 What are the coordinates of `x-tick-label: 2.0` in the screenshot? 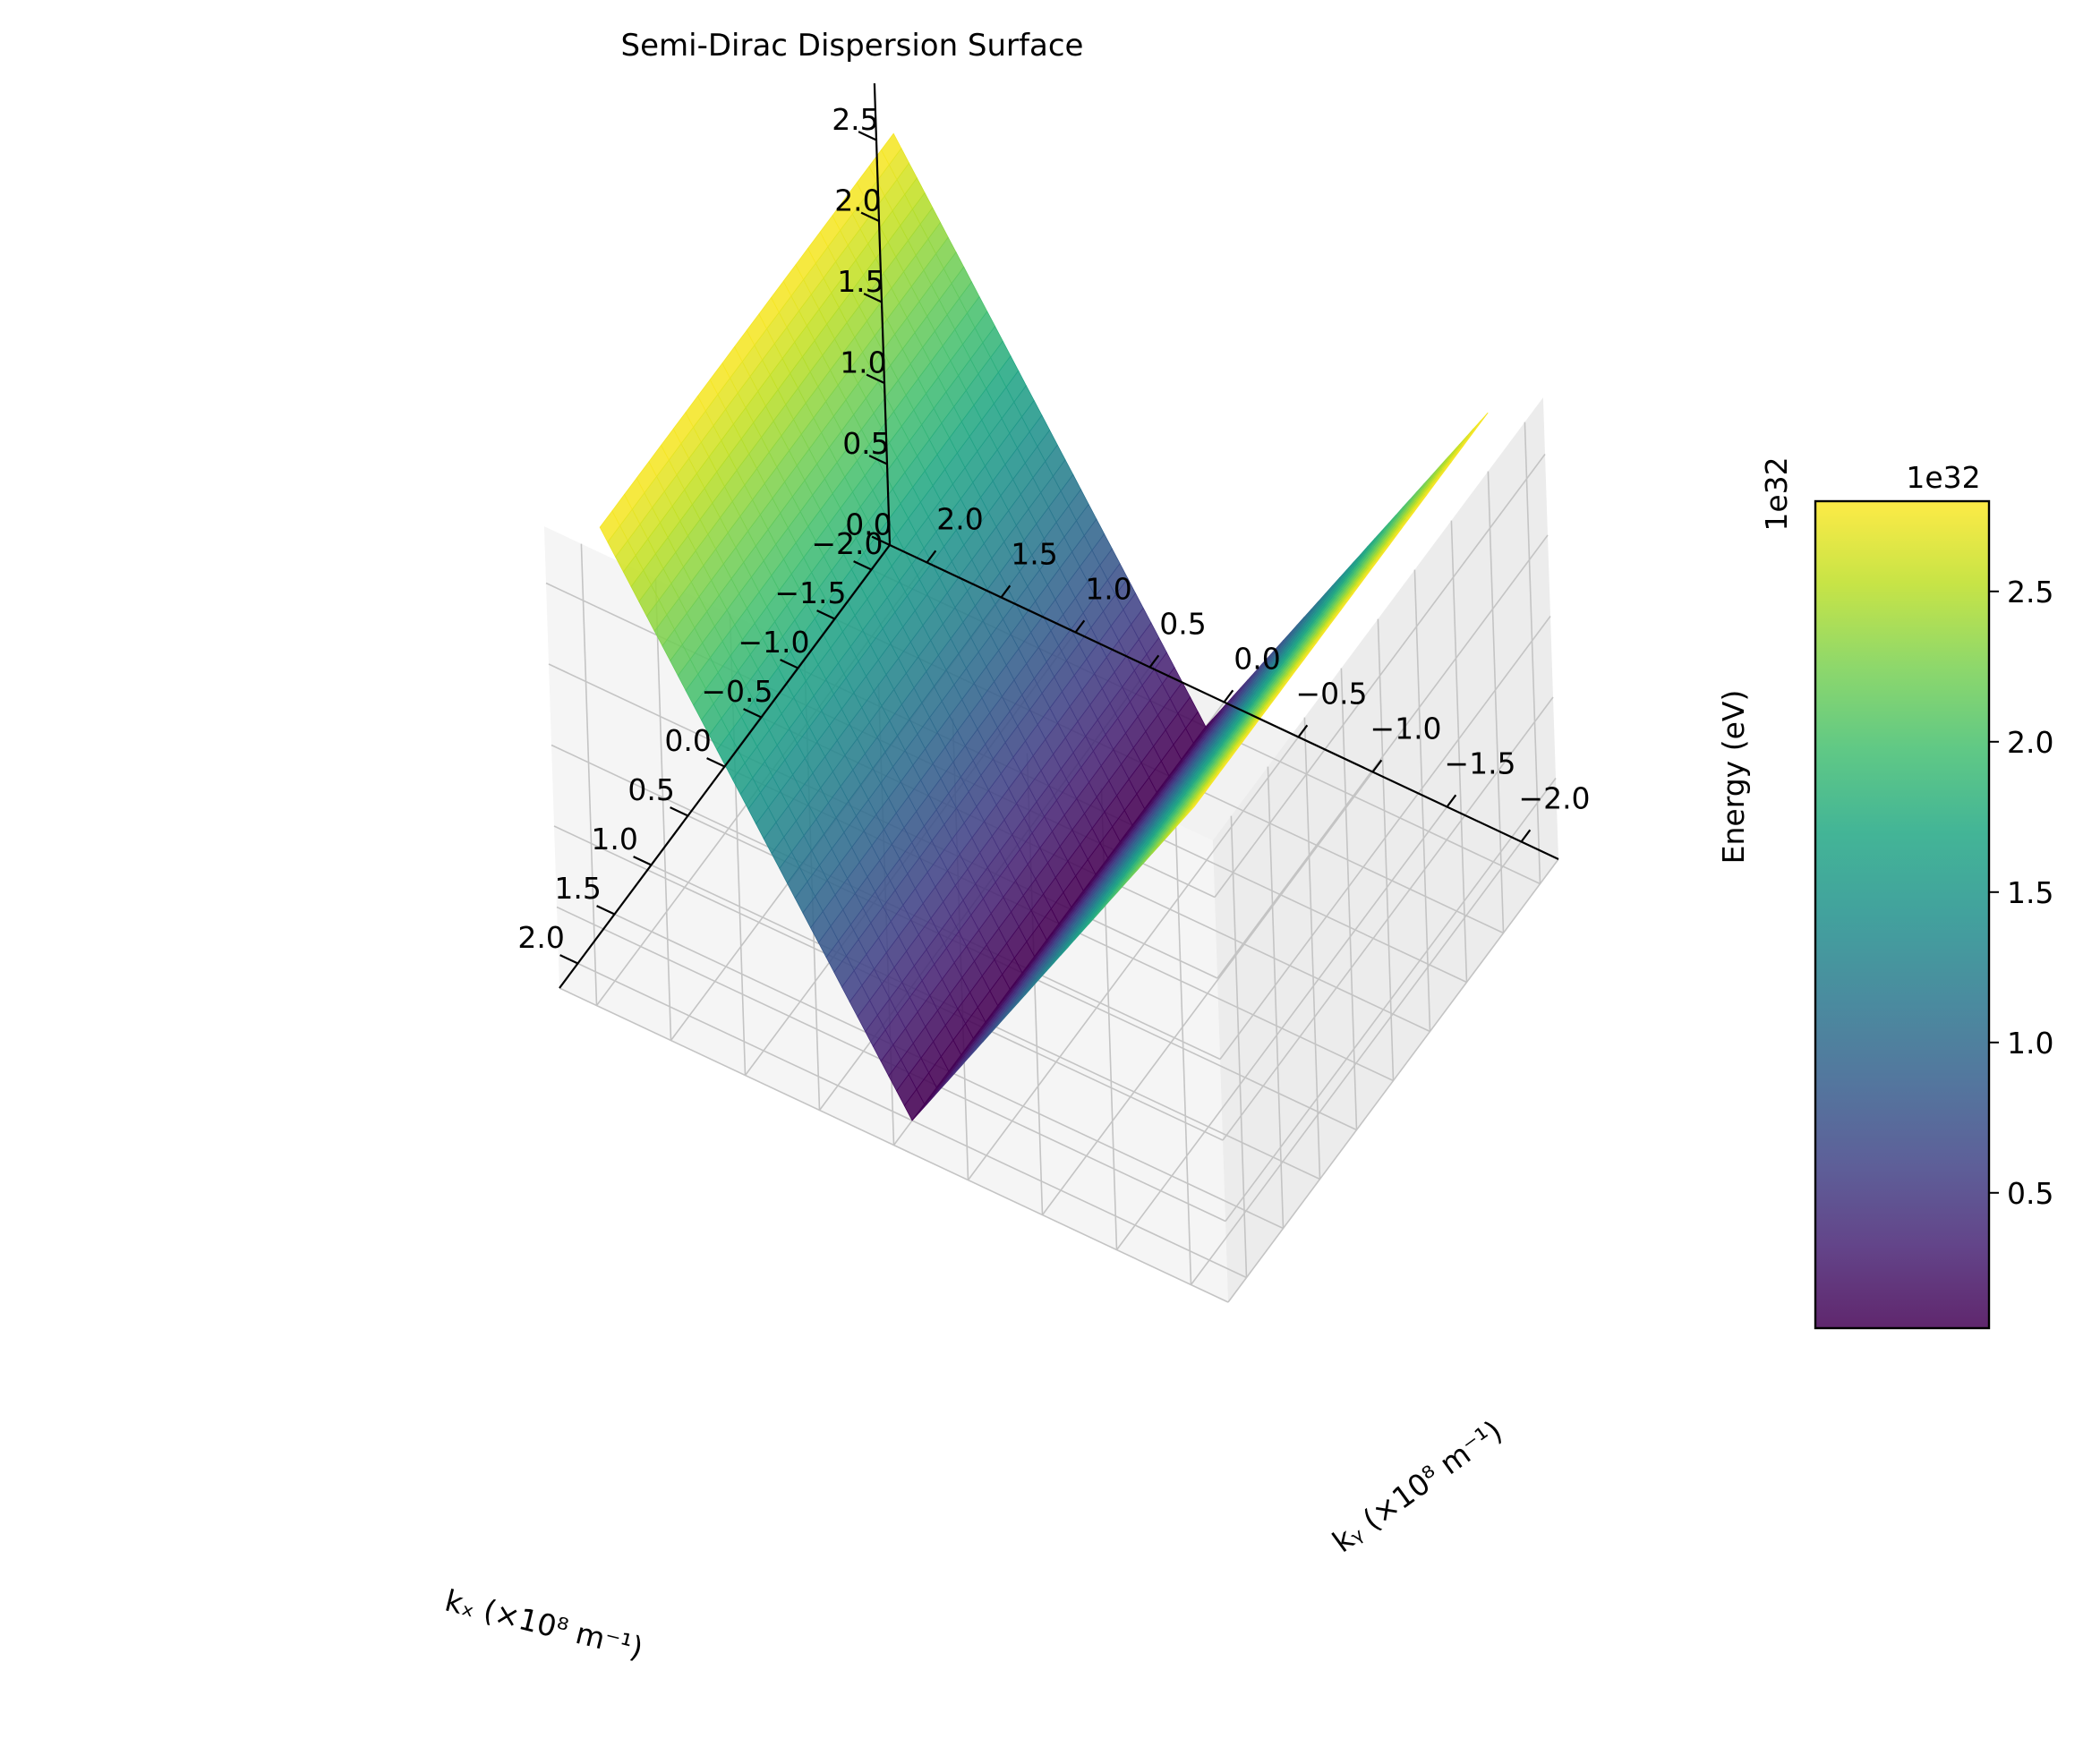 It's located at (960, 519).